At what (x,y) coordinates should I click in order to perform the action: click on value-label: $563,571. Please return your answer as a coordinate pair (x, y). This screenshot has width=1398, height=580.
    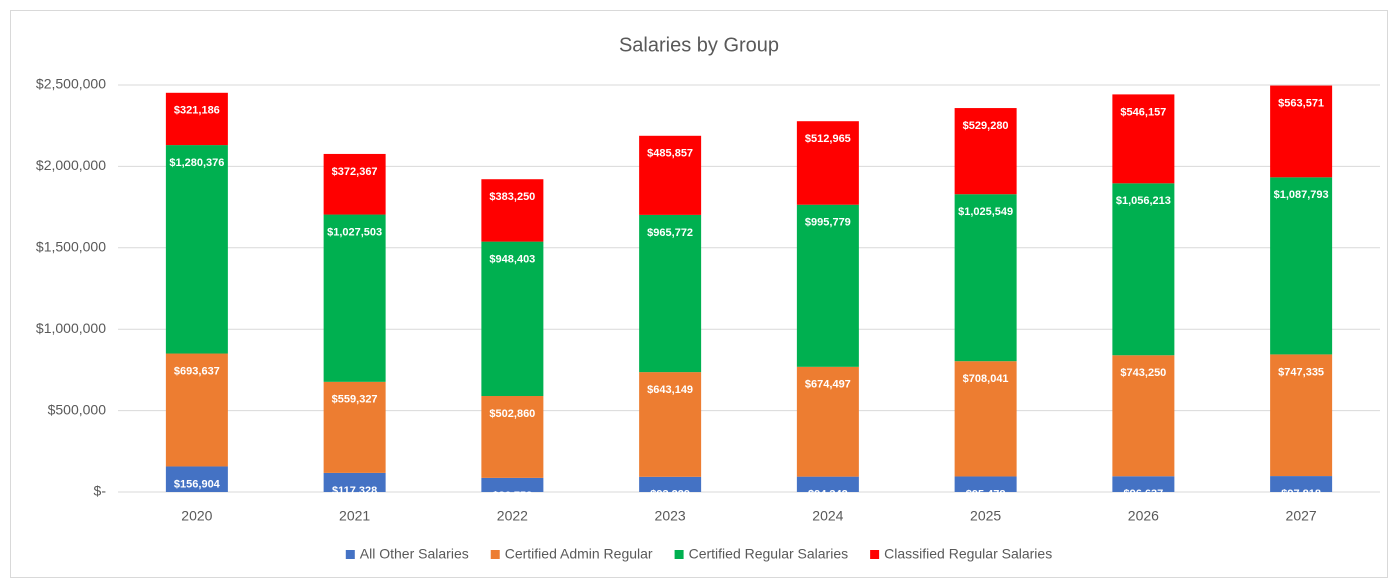
    Looking at the image, I should click on (1301, 103).